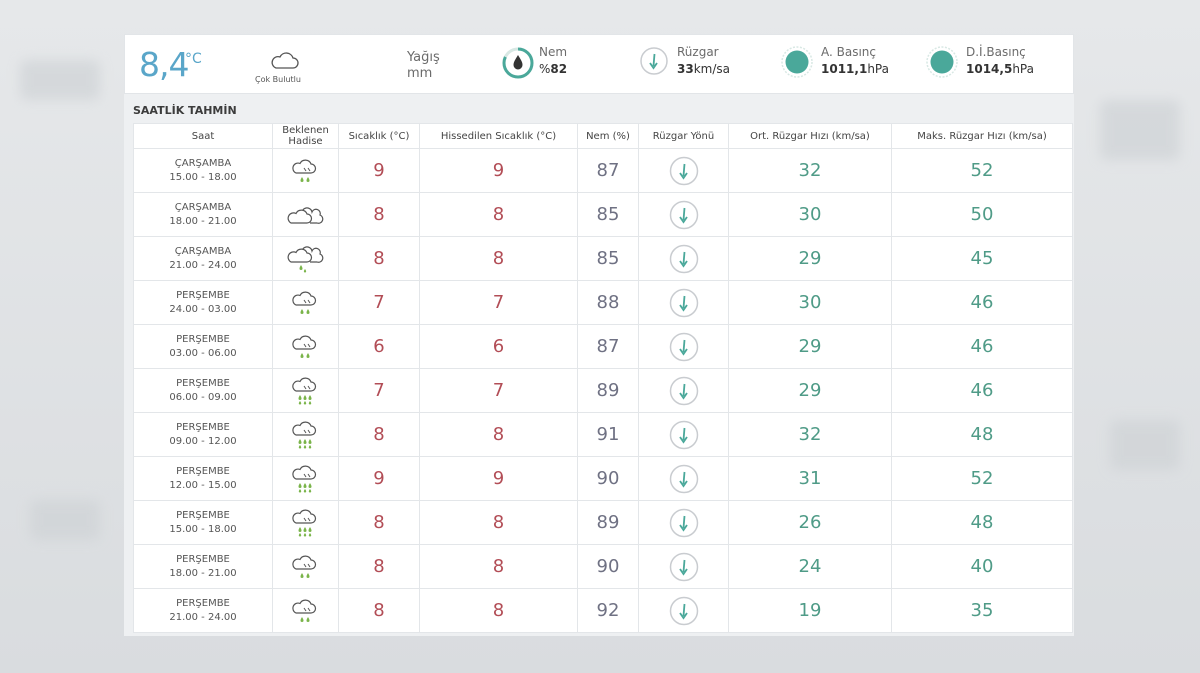  I want to click on temp-cell: 9, so click(379, 170).